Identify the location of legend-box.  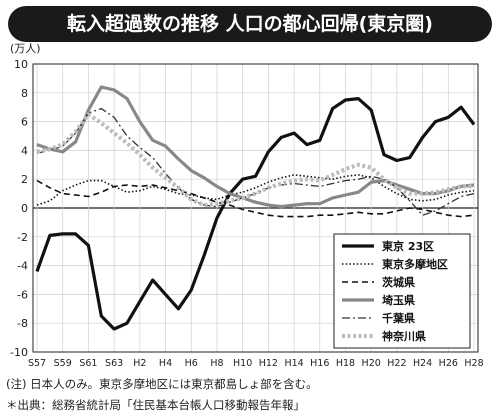
(402, 291).